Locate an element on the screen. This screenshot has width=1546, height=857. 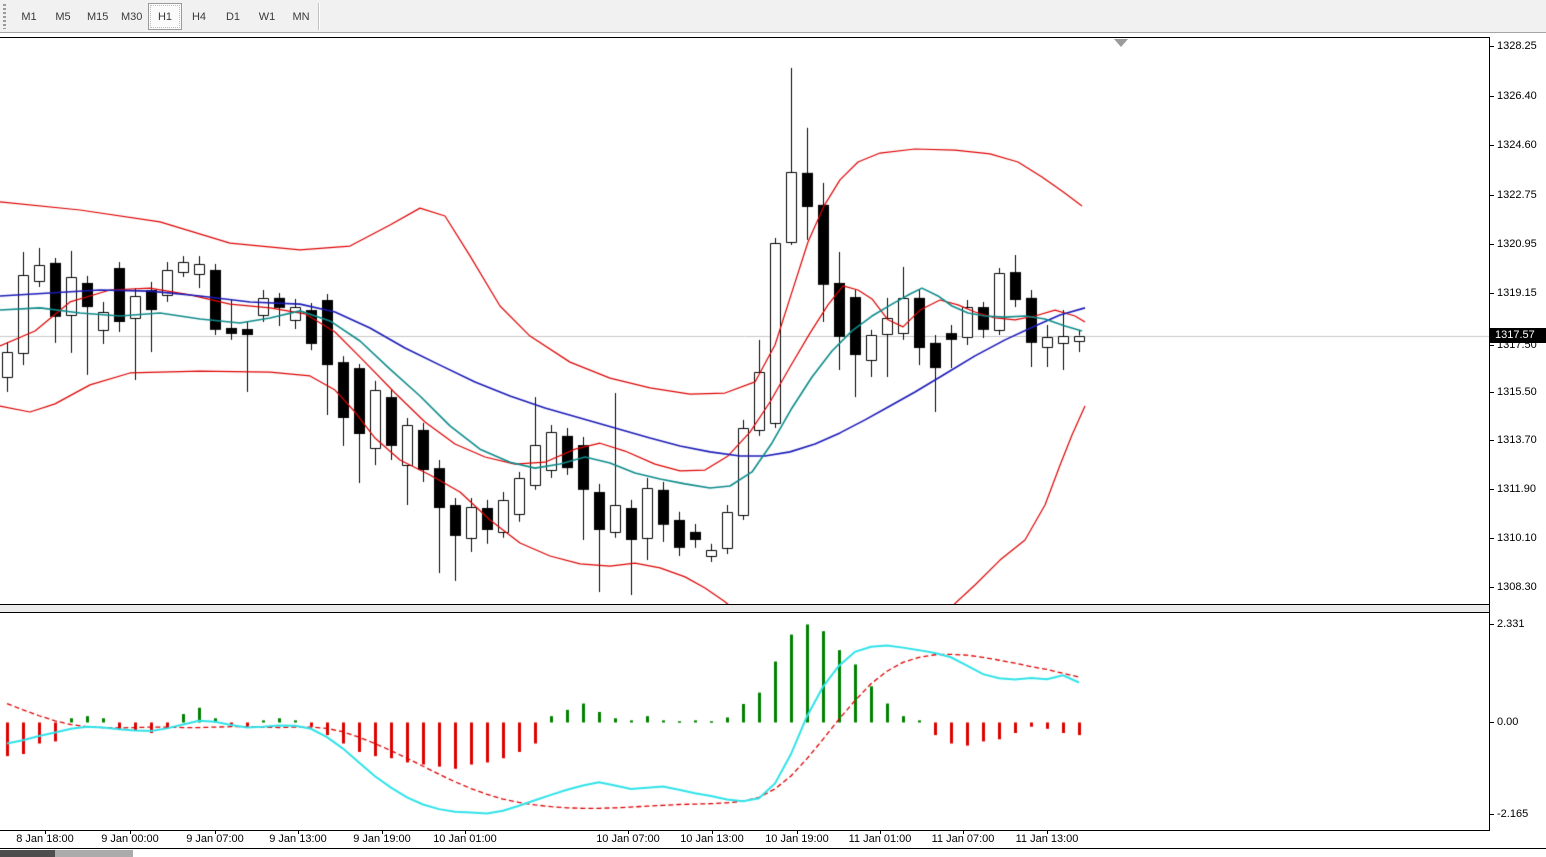
timeframe-button-D1: D1 is located at coordinates (233, 16).